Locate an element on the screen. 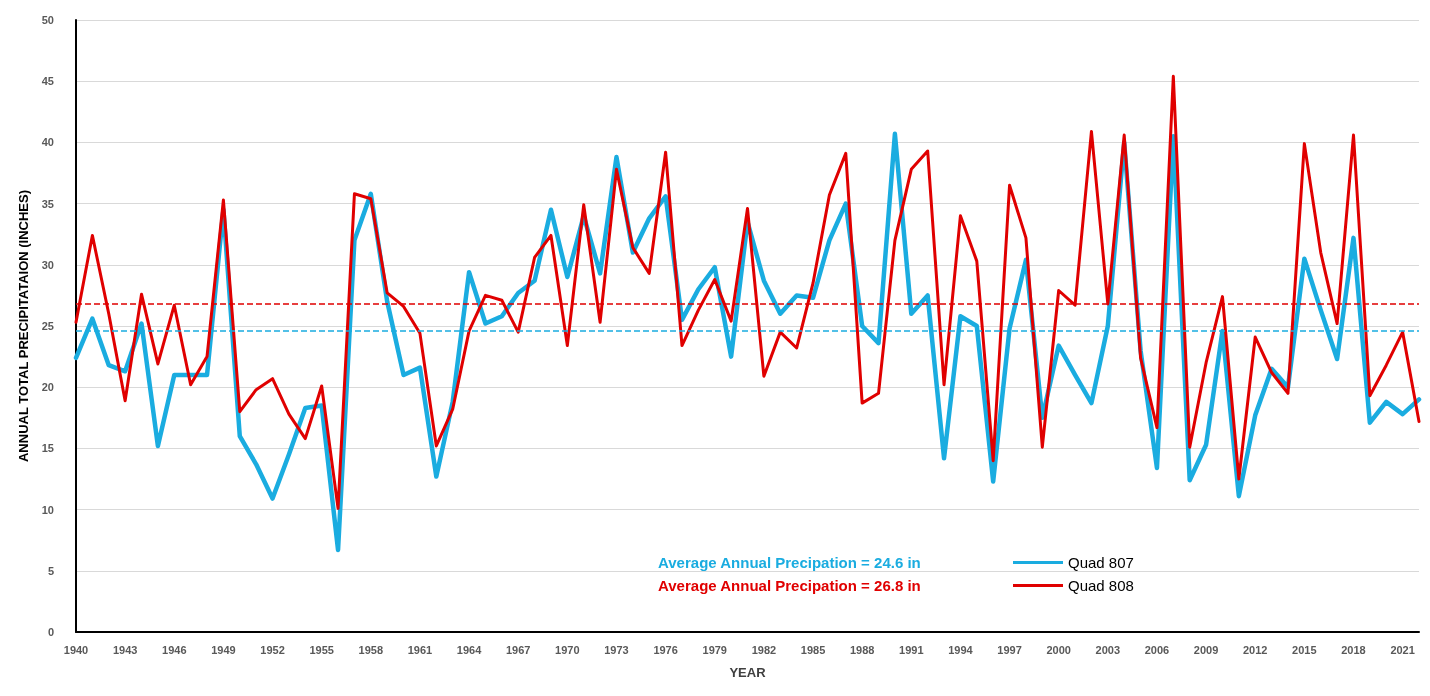 The width and height of the screenshot is (1430, 696). x-tick-label: 1952 is located at coordinates (272, 649).